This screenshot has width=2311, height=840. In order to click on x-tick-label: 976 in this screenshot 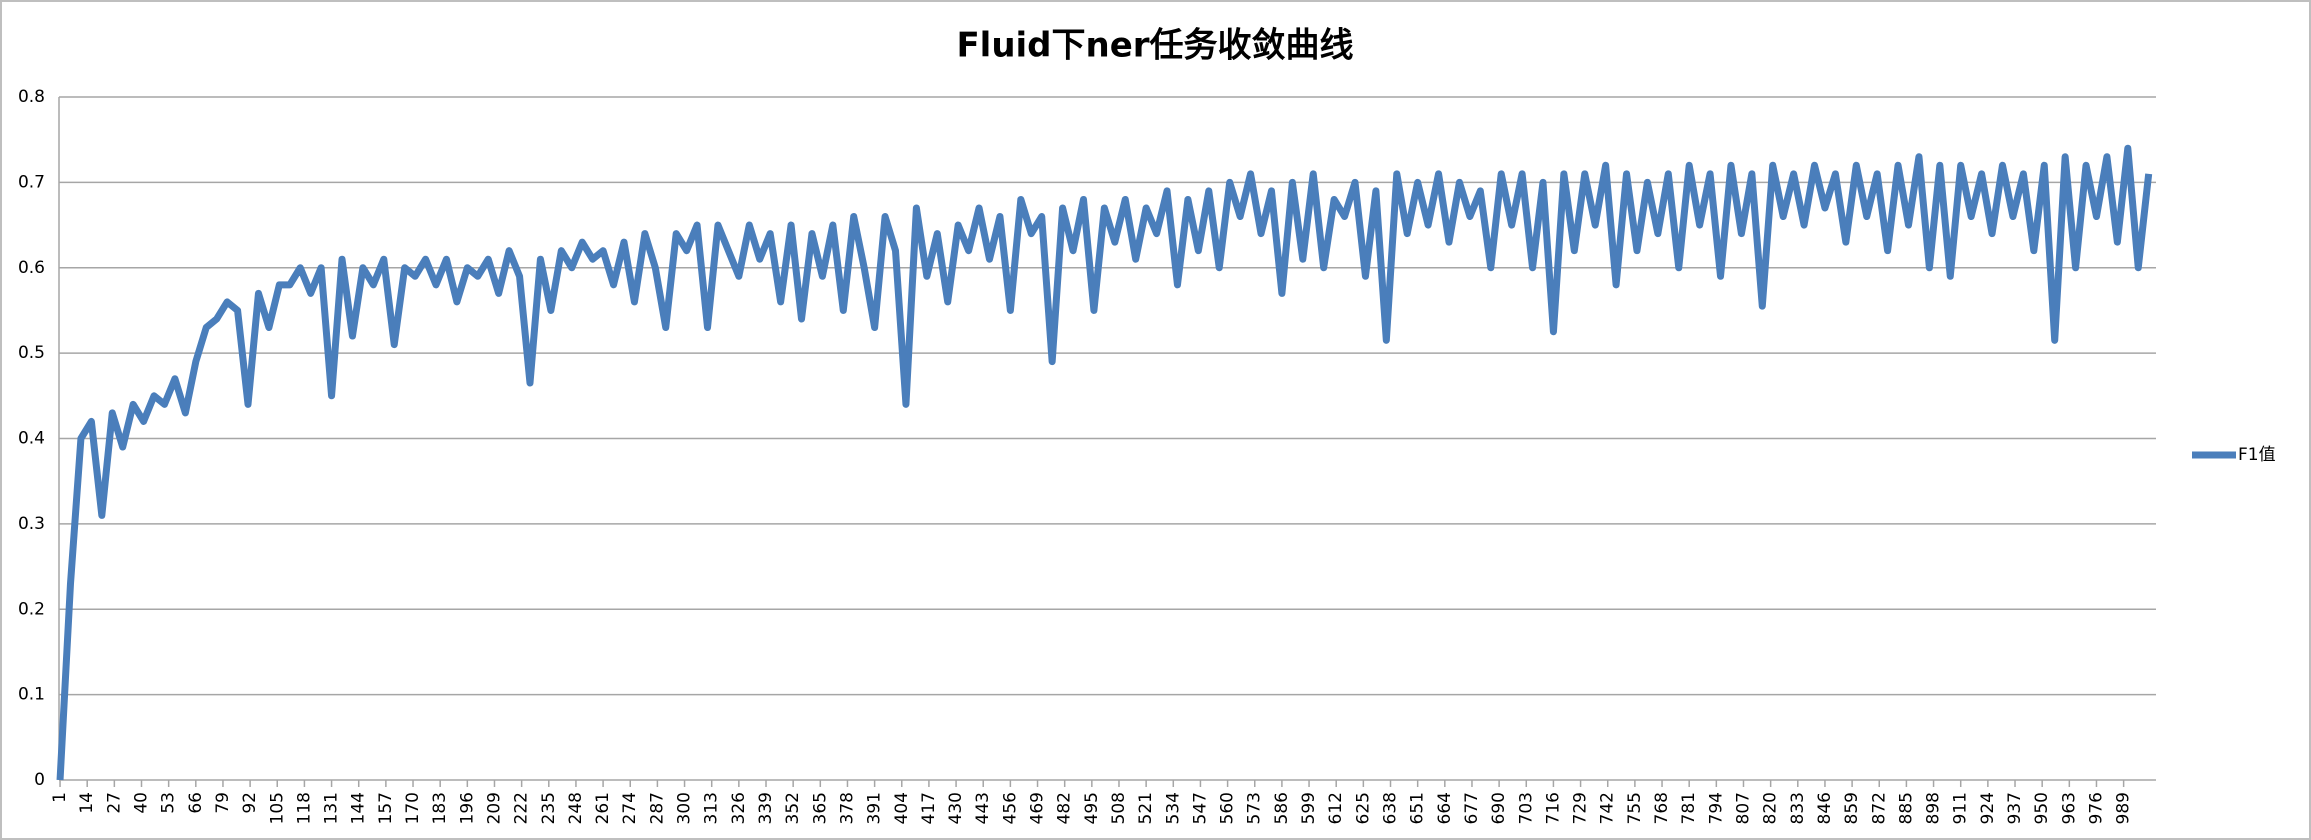, I will do `click(2096, 808)`.